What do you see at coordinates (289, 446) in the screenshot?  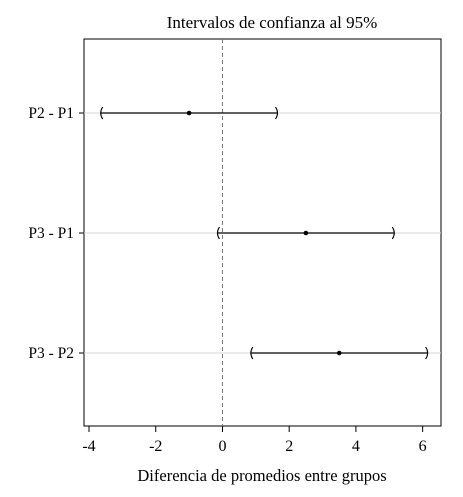 I see `x-tick-label: 2` at bounding box center [289, 446].